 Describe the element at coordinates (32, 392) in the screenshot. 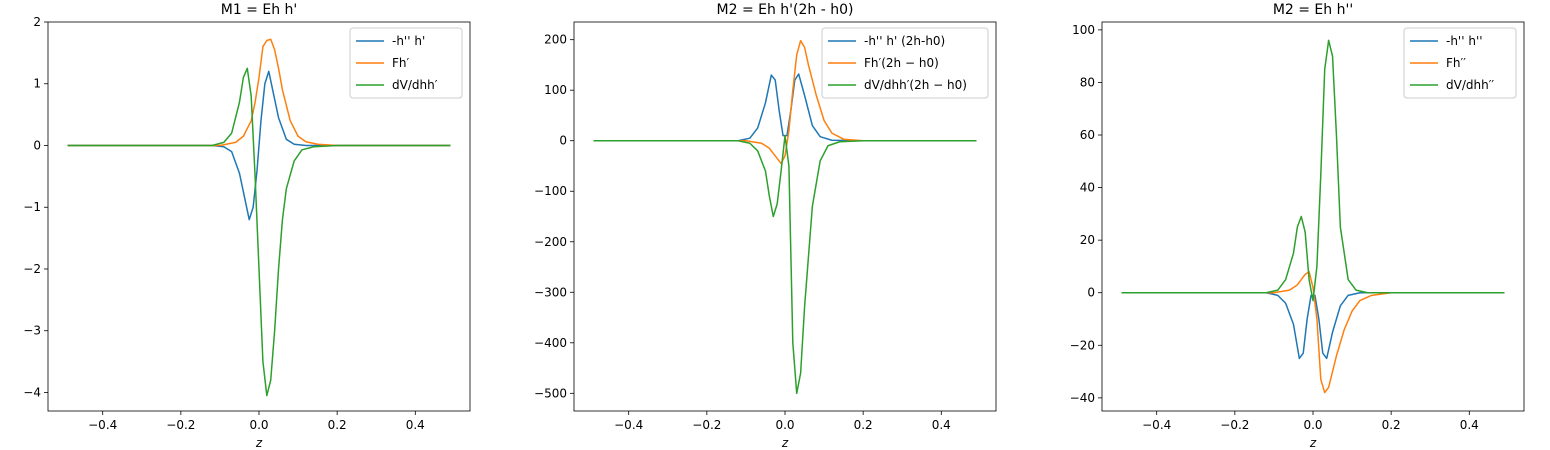

I see `y-tick-label: −4` at that location.